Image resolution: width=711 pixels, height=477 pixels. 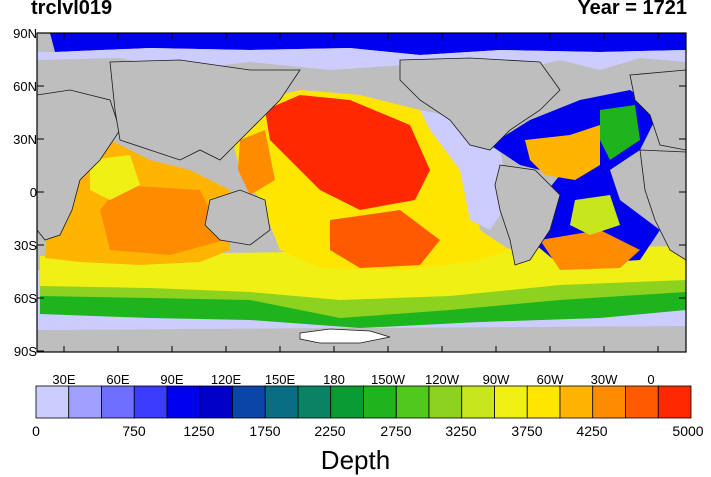 What do you see at coordinates (36, 431) in the screenshot?
I see `colorbar-label-0: 0` at bounding box center [36, 431].